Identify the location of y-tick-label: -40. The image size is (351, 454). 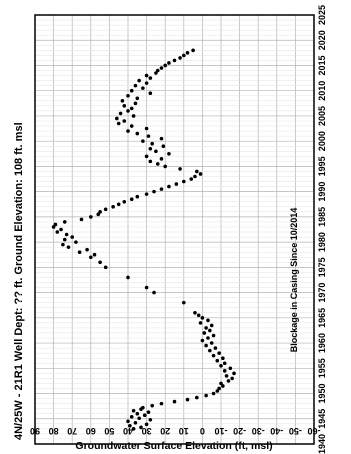
(276, 431).